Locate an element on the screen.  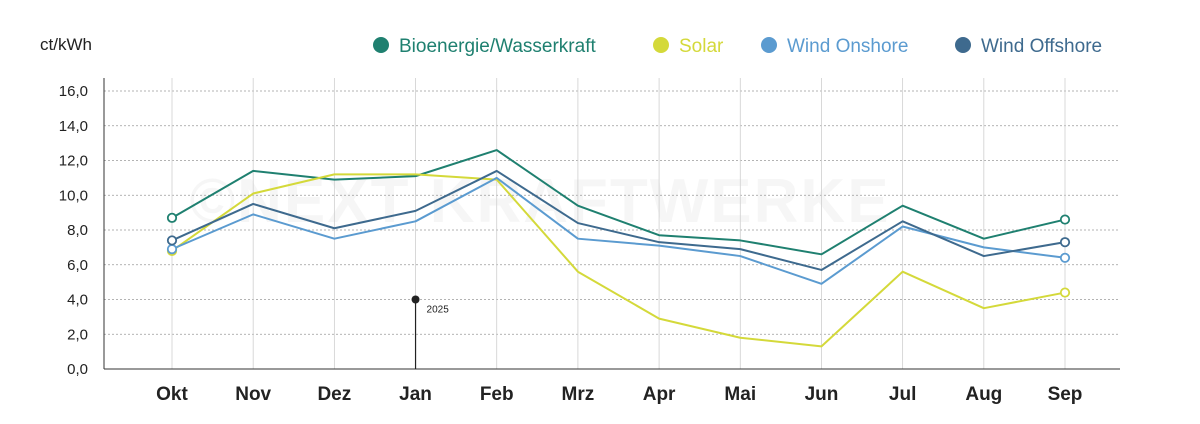
x-tick-label: Aug is located at coordinates (983, 394).